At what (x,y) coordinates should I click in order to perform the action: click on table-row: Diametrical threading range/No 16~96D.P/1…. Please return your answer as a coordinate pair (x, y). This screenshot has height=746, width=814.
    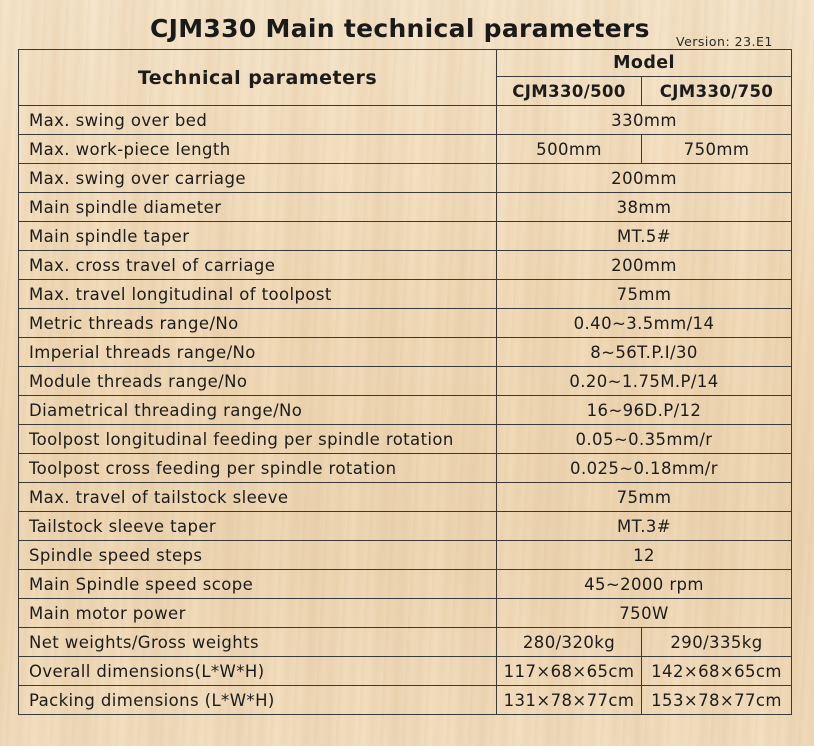
    Looking at the image, I should click on (405, 410).